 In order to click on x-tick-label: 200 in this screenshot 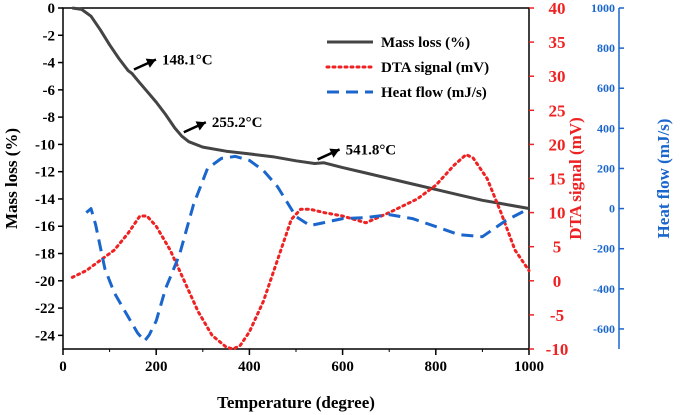, I will do `click(156, 367)`.